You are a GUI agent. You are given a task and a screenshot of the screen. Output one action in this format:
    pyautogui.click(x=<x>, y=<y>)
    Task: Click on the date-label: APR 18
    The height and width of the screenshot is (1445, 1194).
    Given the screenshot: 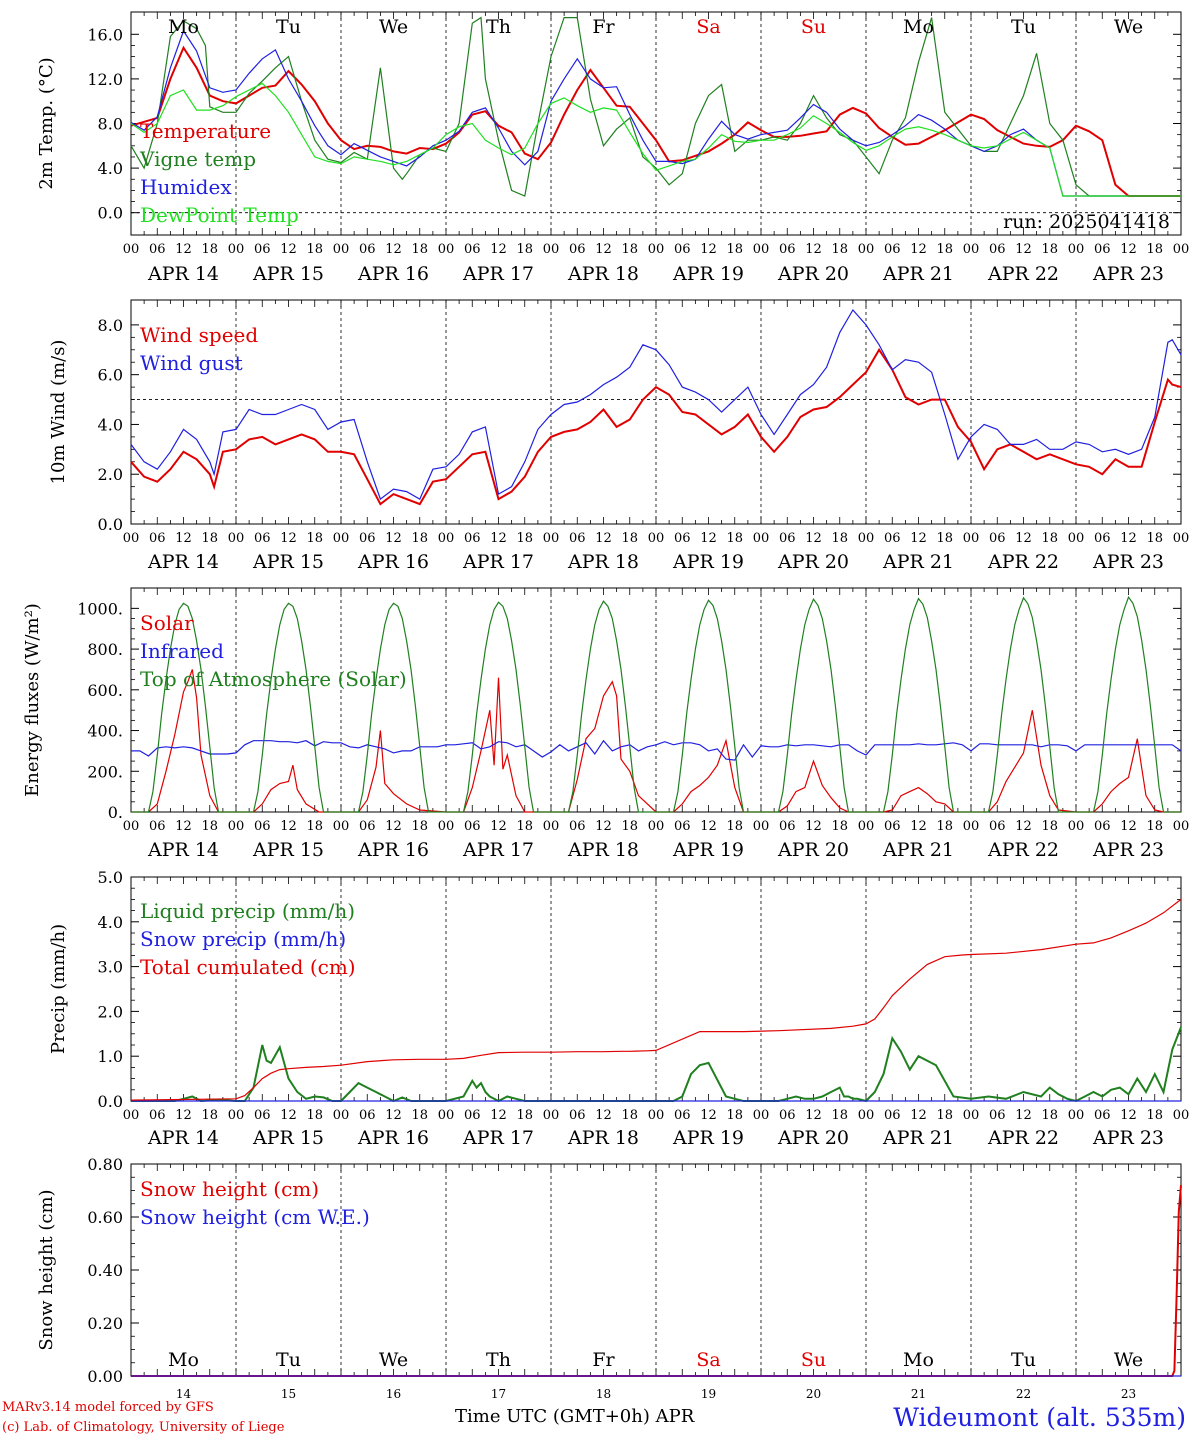 What is the action you would take?
    pyautogui.click(x=603, y=1138)
    